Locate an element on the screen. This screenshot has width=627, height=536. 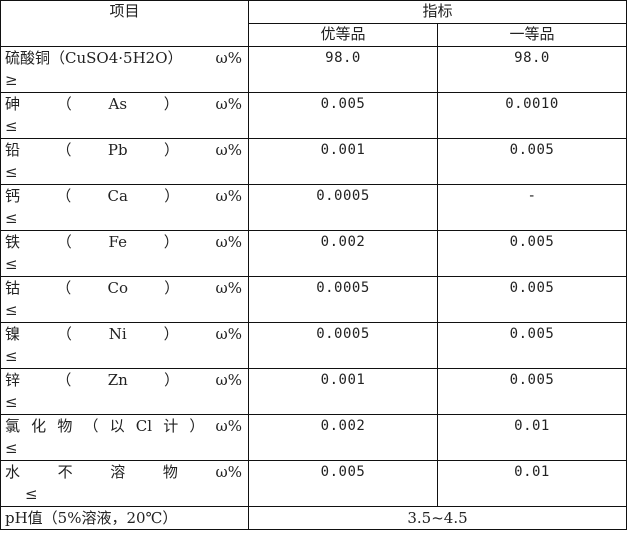
item-token: Ni is located at coordinates (117, 334).